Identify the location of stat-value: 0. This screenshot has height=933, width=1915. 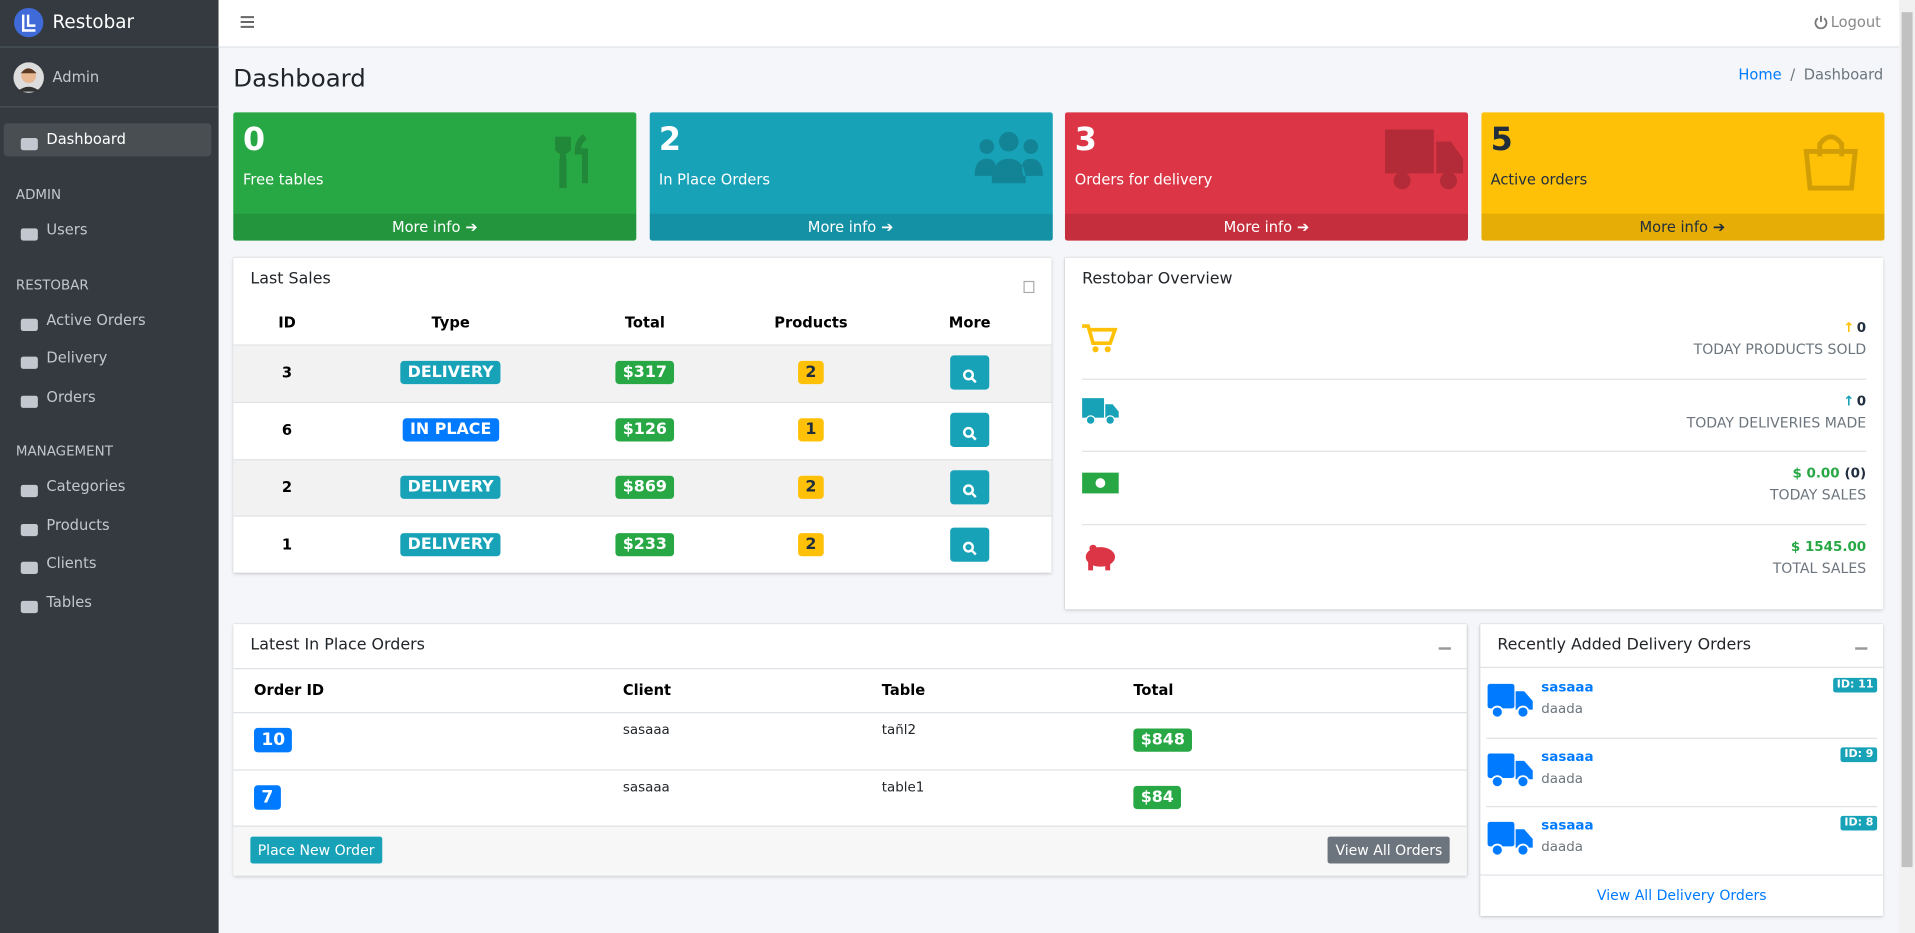
(254, 140).